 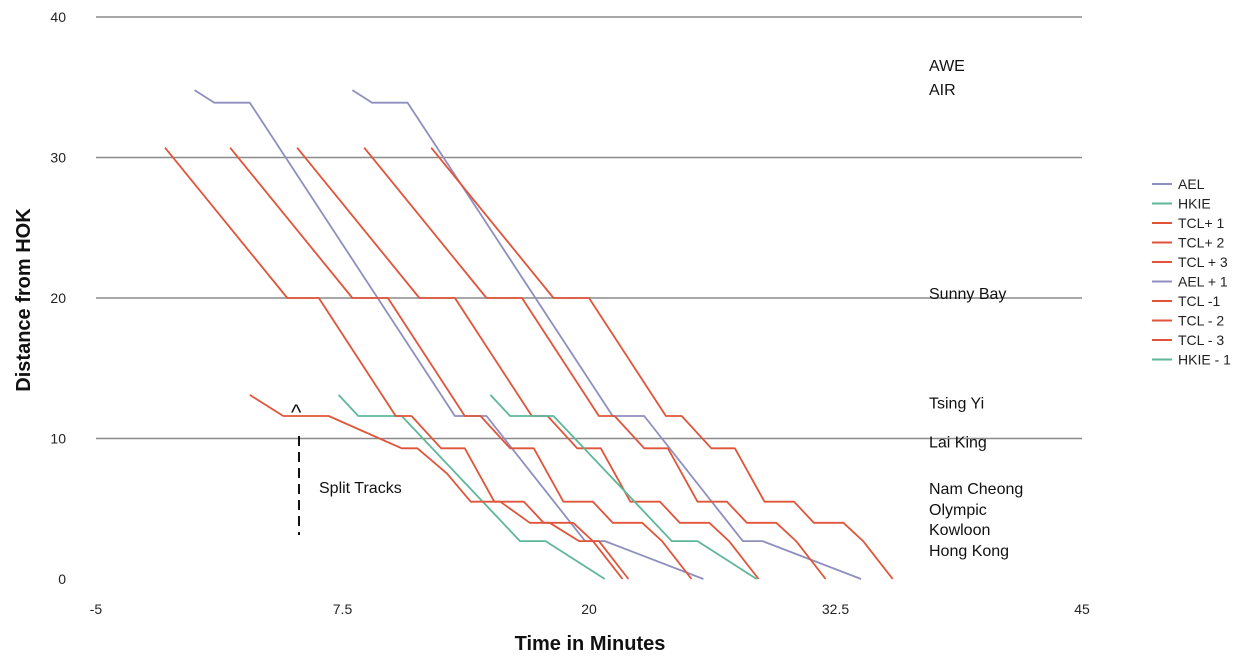 What do you see at coordinates (58, 158) in the screenshot?
I see `y-tick-label-3: 30` at bounding box center [58, 158].